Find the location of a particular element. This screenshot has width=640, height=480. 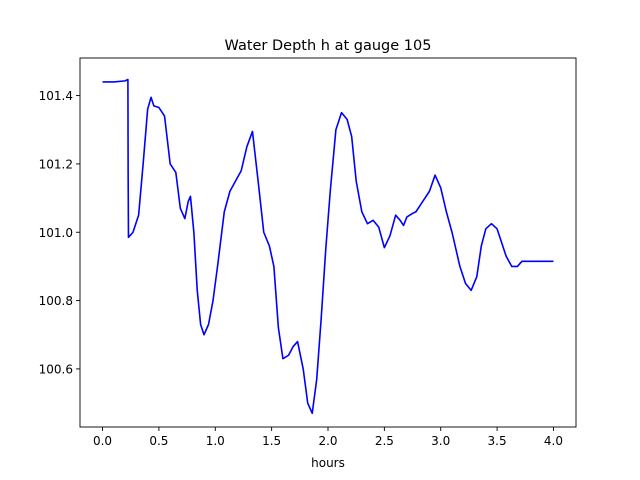

y-tick-label: 101.0 is located at coordinates (56, 233).